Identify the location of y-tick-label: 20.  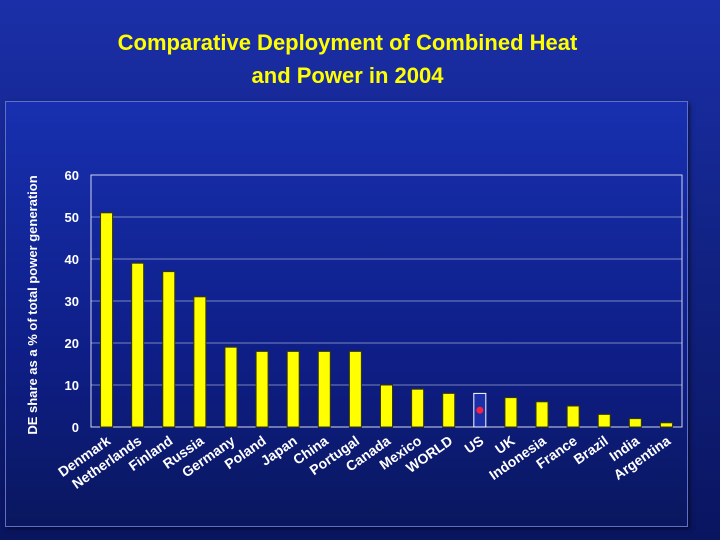
(72, 343).